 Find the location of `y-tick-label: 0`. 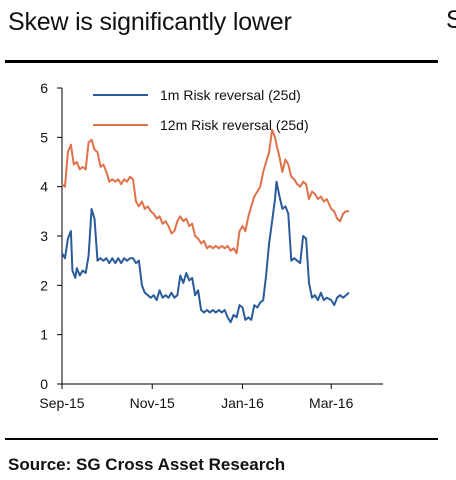

y-tick-label: 0 is located at coordinates (44, 384).